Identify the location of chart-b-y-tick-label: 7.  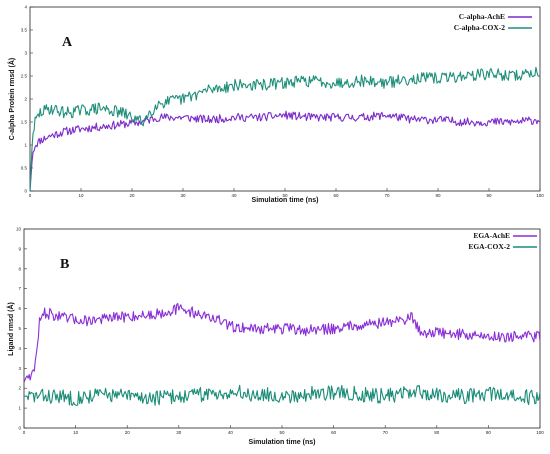
(19, 288).